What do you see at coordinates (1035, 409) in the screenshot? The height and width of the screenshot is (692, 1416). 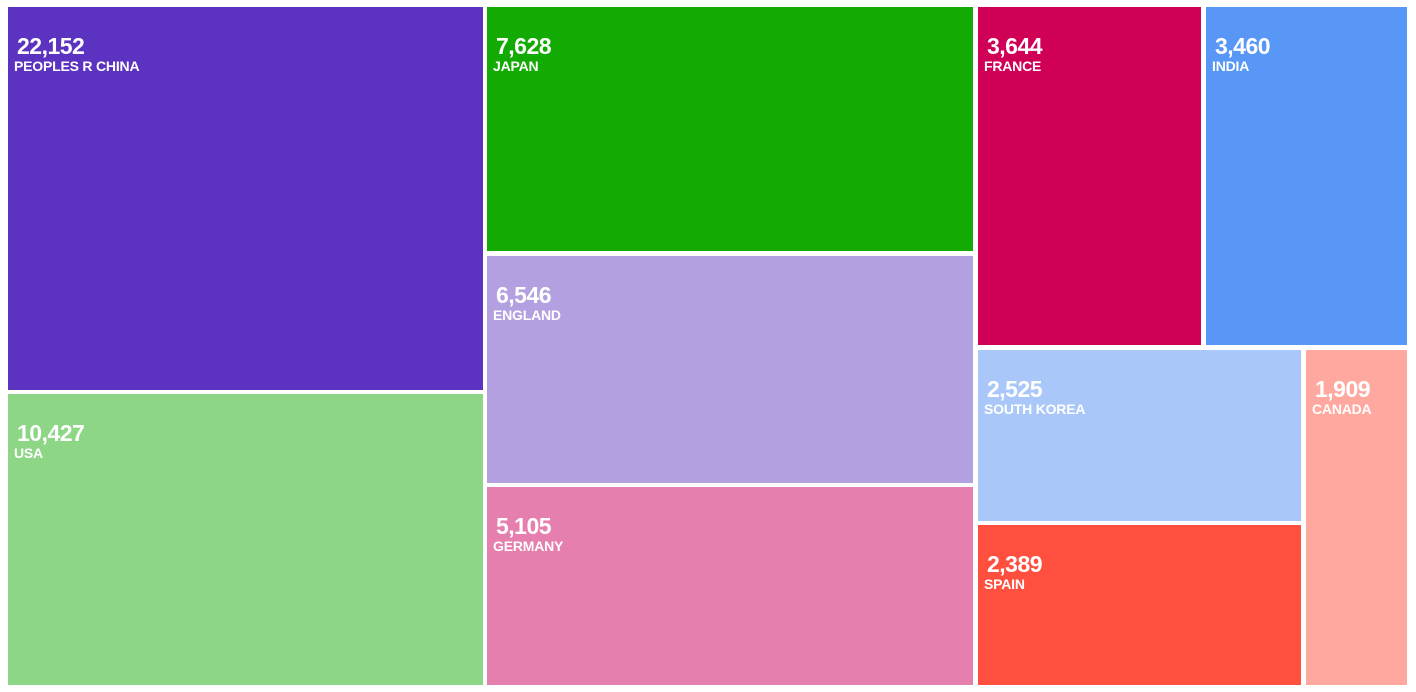 I see `tile-label-south-korea: SOUTH KOREA` at bounding box center [1035, 409].